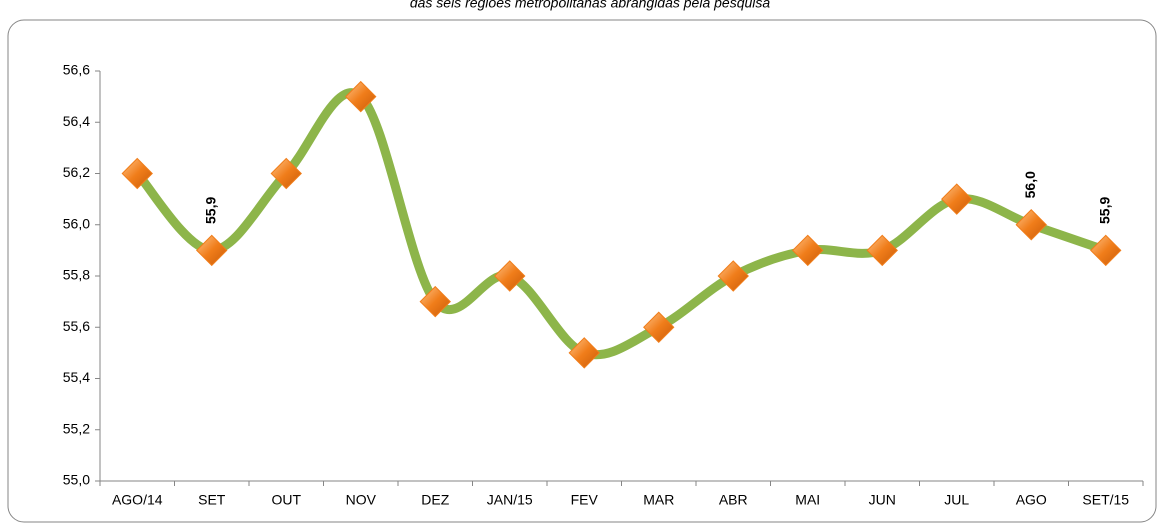 The height and width of the screenshot is (531, 1164). What do you see at coordinates (76, 377) in the screenshot?
I see `y-tick-label: 55,4` at bounding box center [76, 377].